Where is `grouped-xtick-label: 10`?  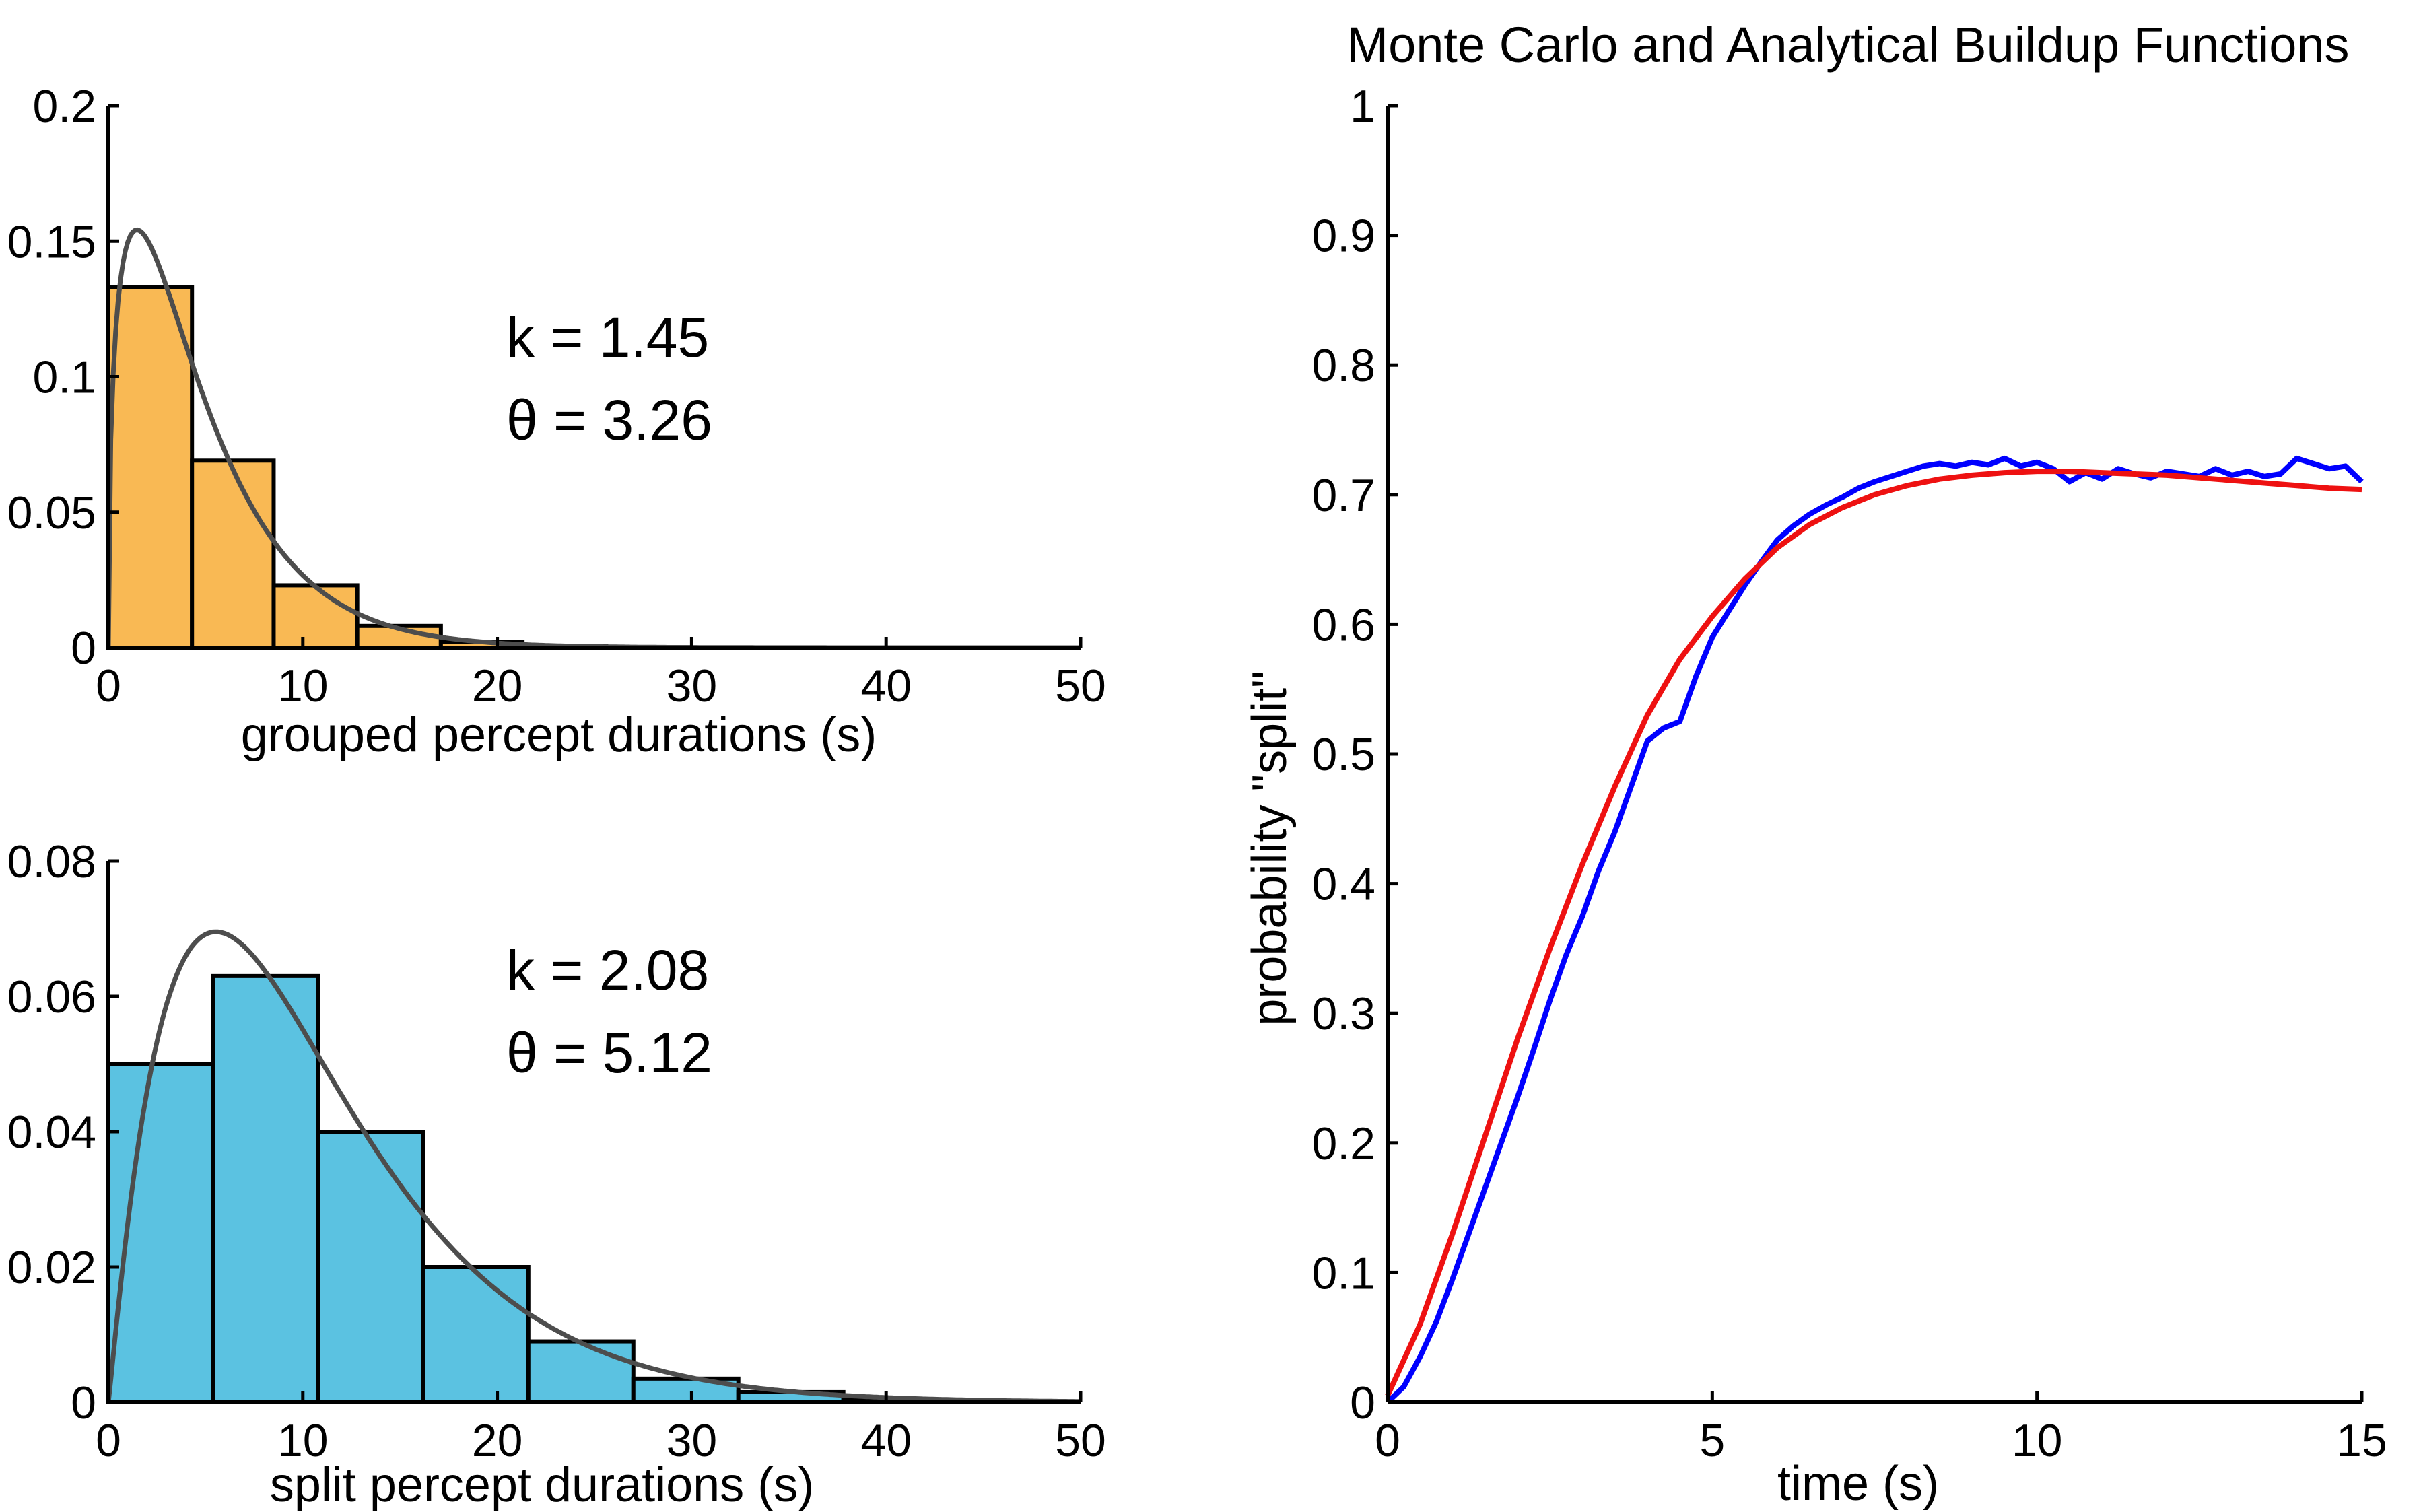
grouped-xtick-label: 10 is located at coordinates (303, 686).